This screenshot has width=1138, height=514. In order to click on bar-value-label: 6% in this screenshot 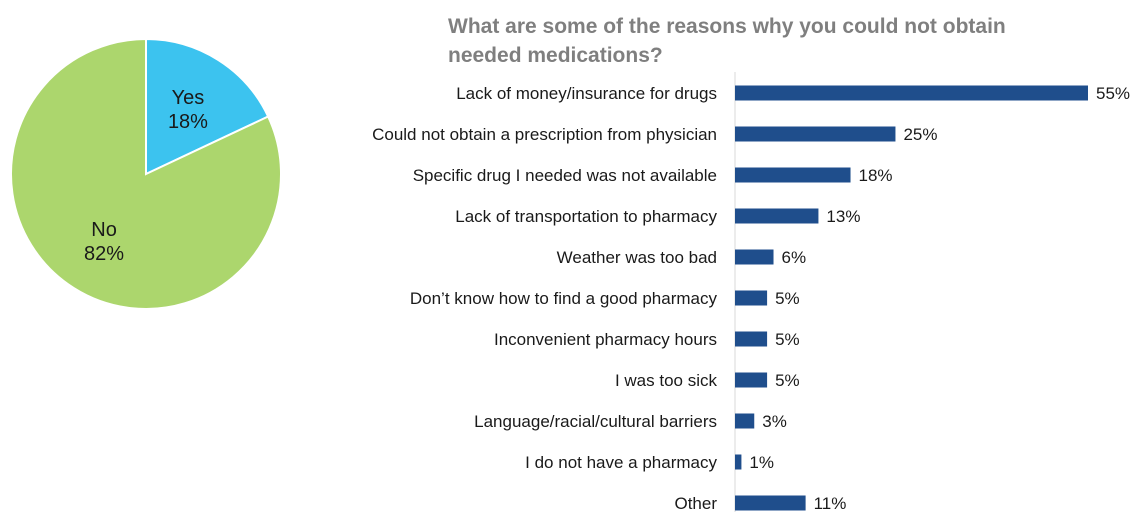, I will do `click(794, 257)`.